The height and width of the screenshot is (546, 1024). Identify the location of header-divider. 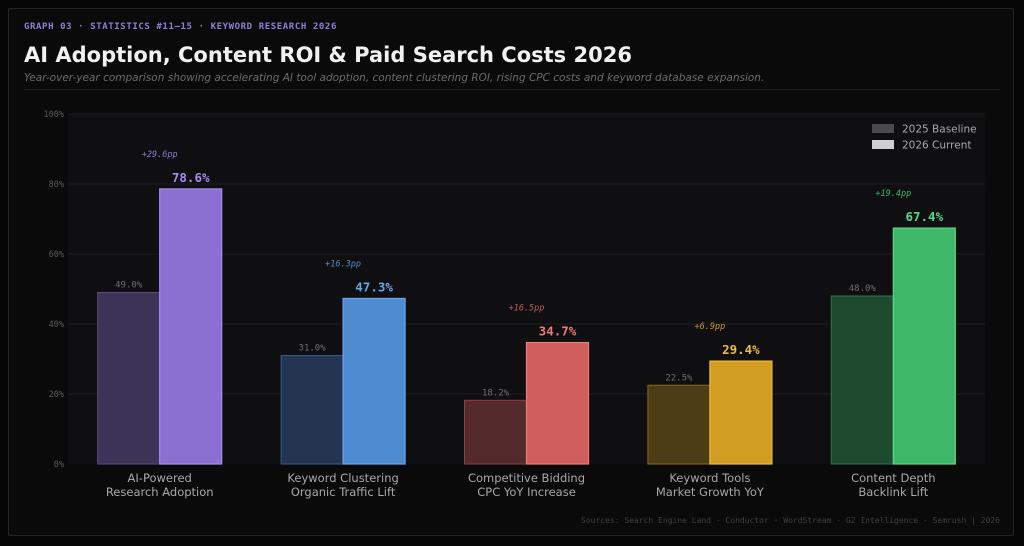
(512, 89).